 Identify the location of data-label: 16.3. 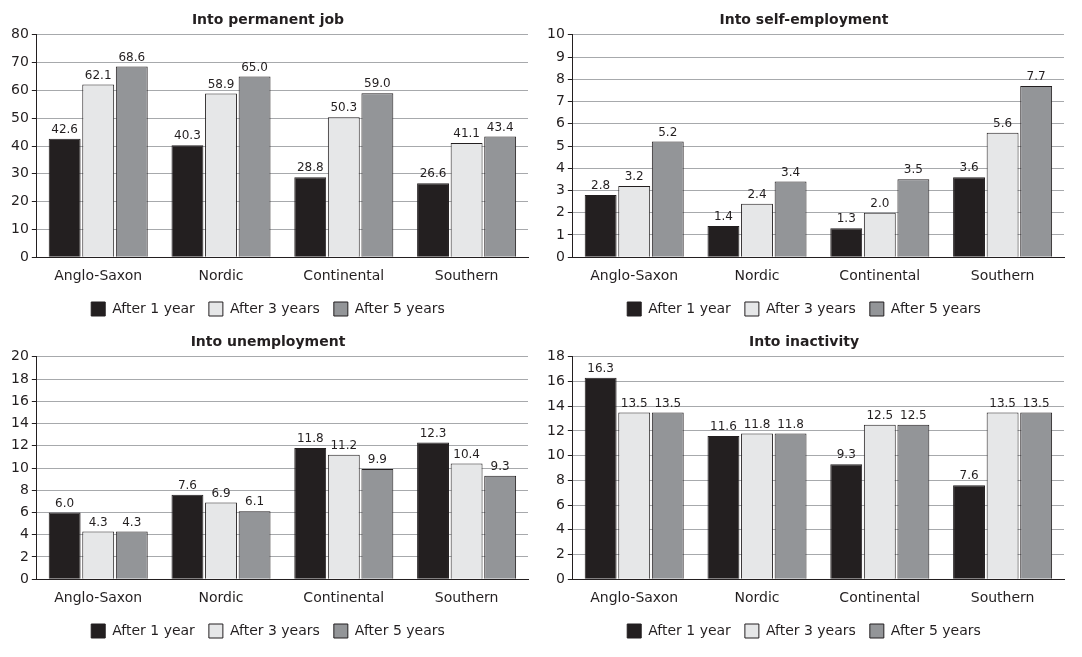
(601, 367).